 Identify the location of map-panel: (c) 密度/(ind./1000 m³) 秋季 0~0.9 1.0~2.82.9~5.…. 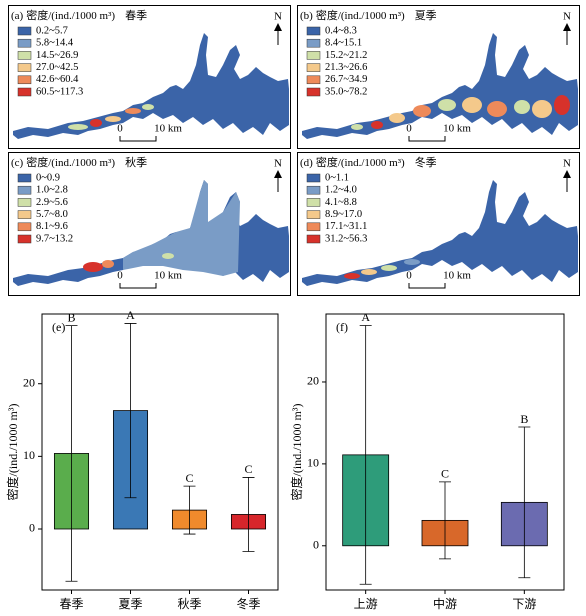
(149, 224).